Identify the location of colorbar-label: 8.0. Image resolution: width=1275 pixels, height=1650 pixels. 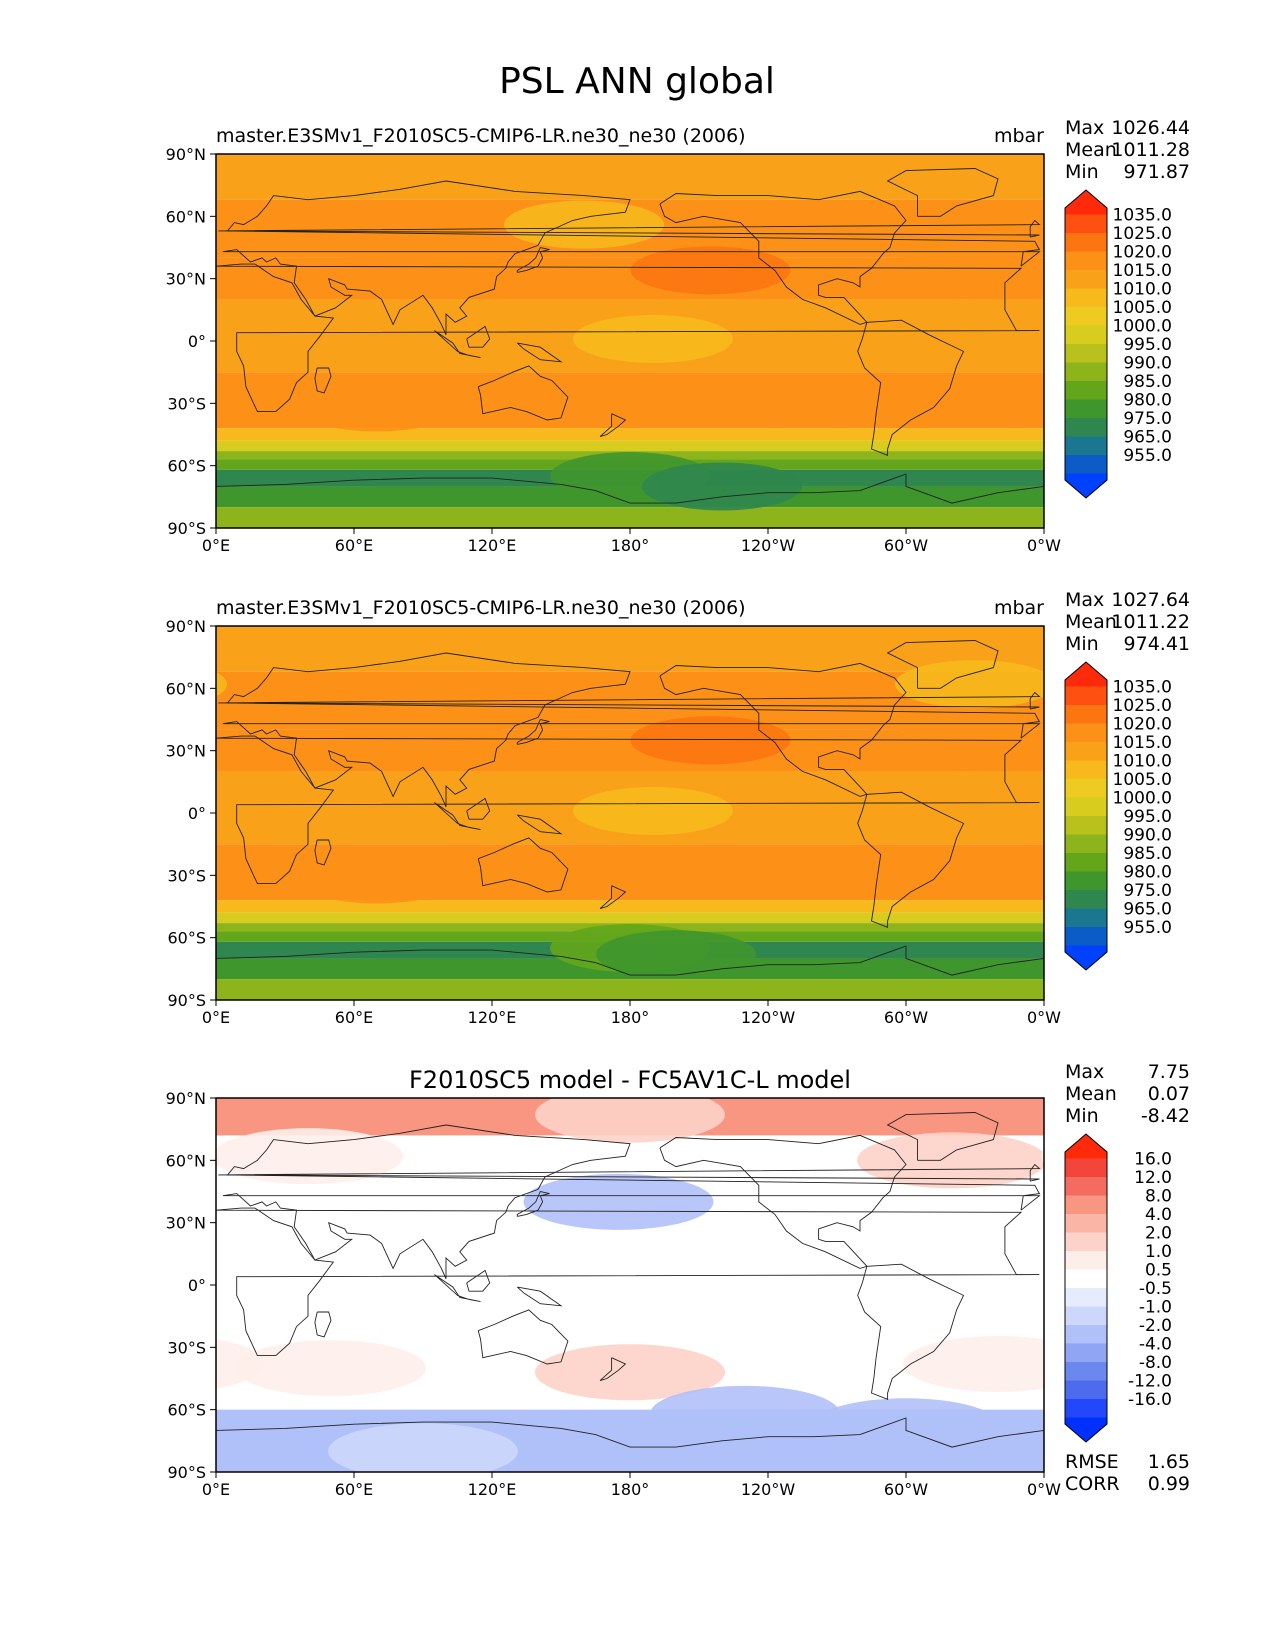
(1158, 1197).